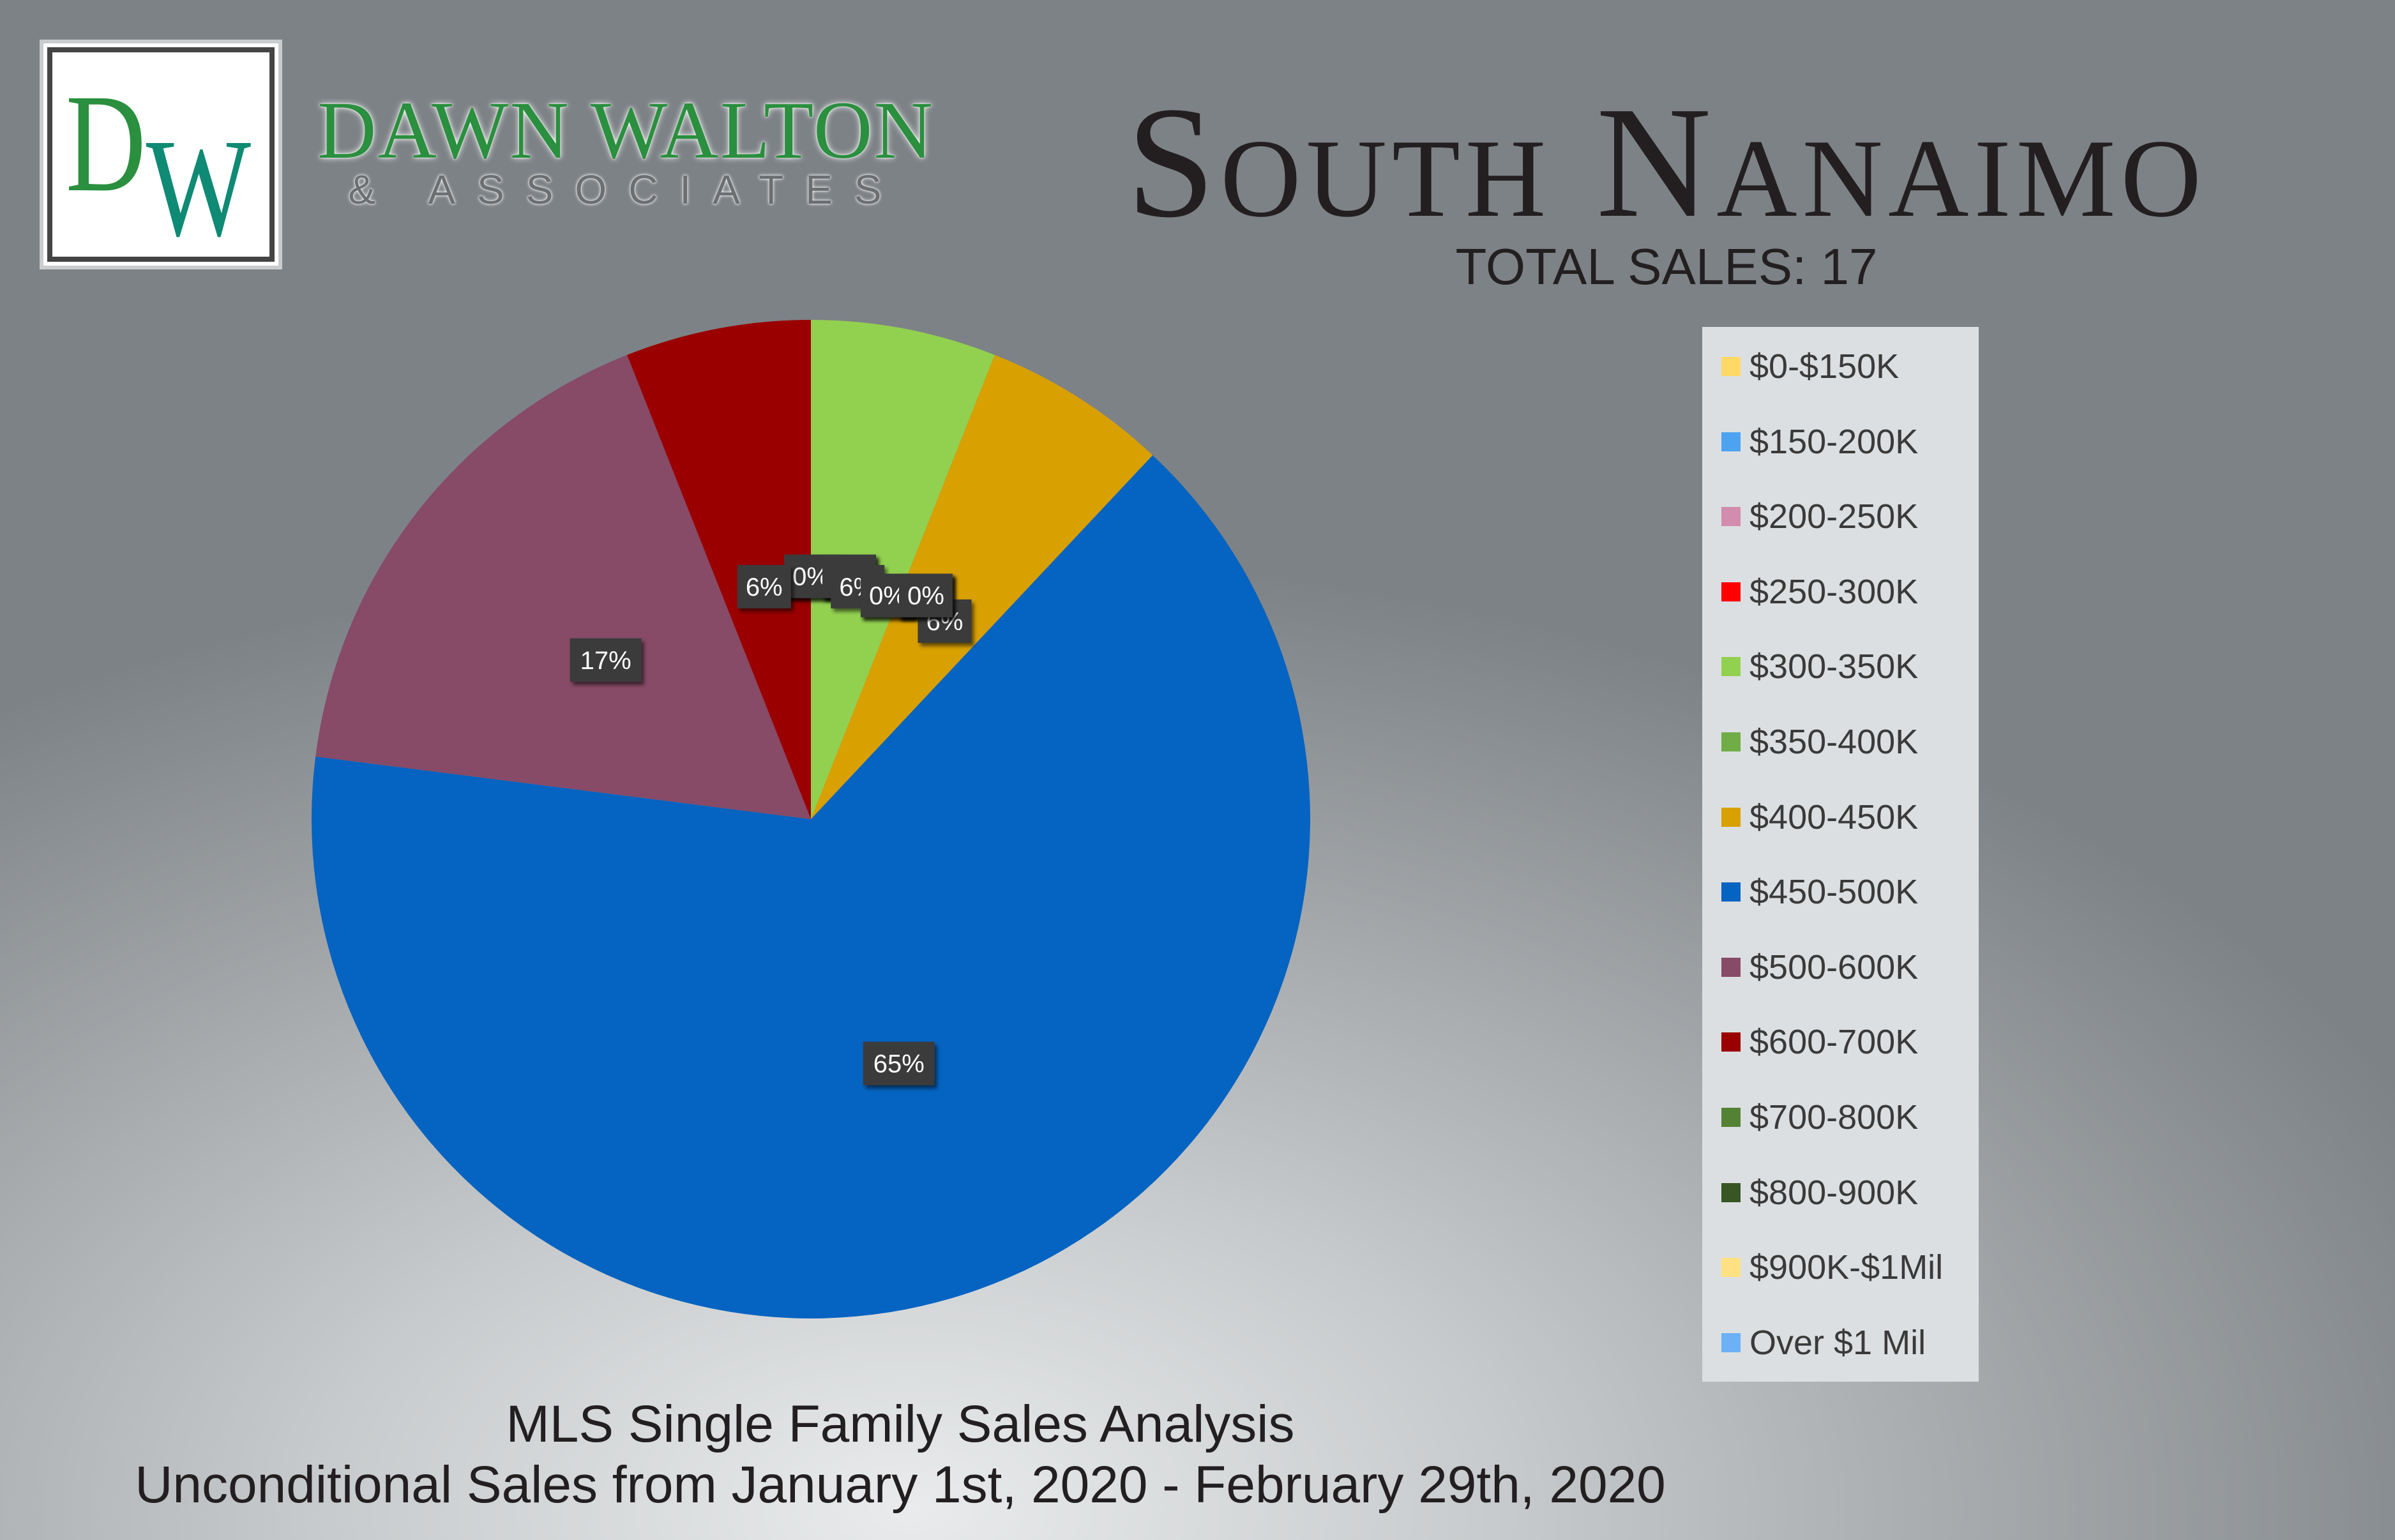  I want to click on svg-text: 6%, so click(764, 587).